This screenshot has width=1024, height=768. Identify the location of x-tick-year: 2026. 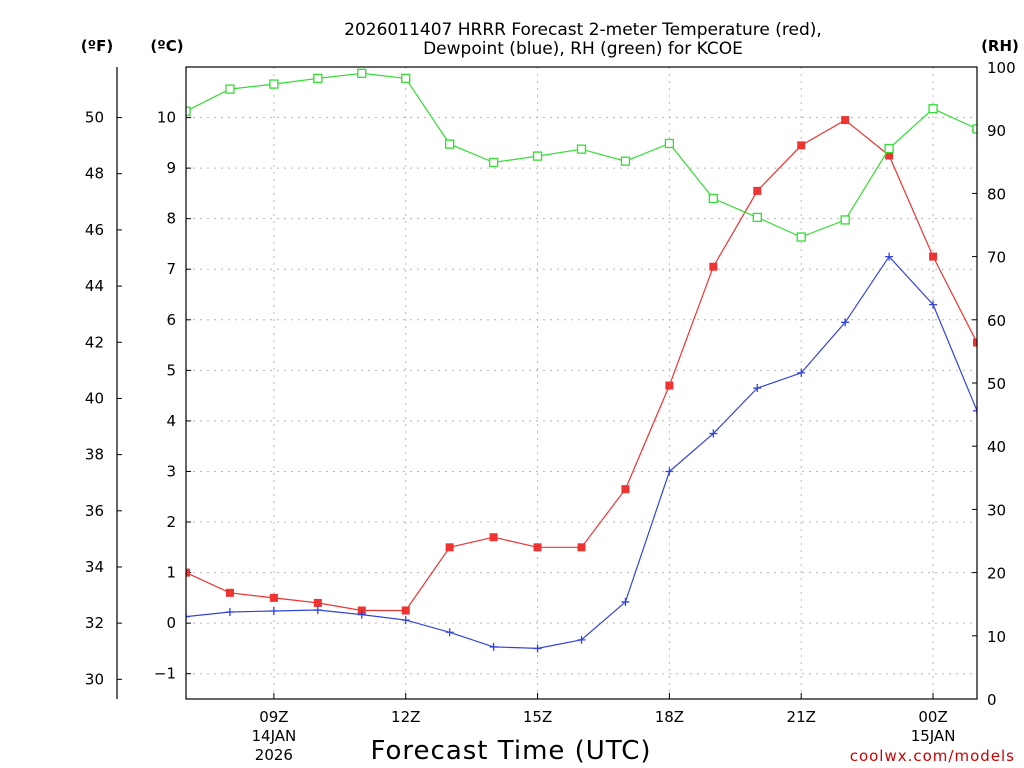
(274, 755).